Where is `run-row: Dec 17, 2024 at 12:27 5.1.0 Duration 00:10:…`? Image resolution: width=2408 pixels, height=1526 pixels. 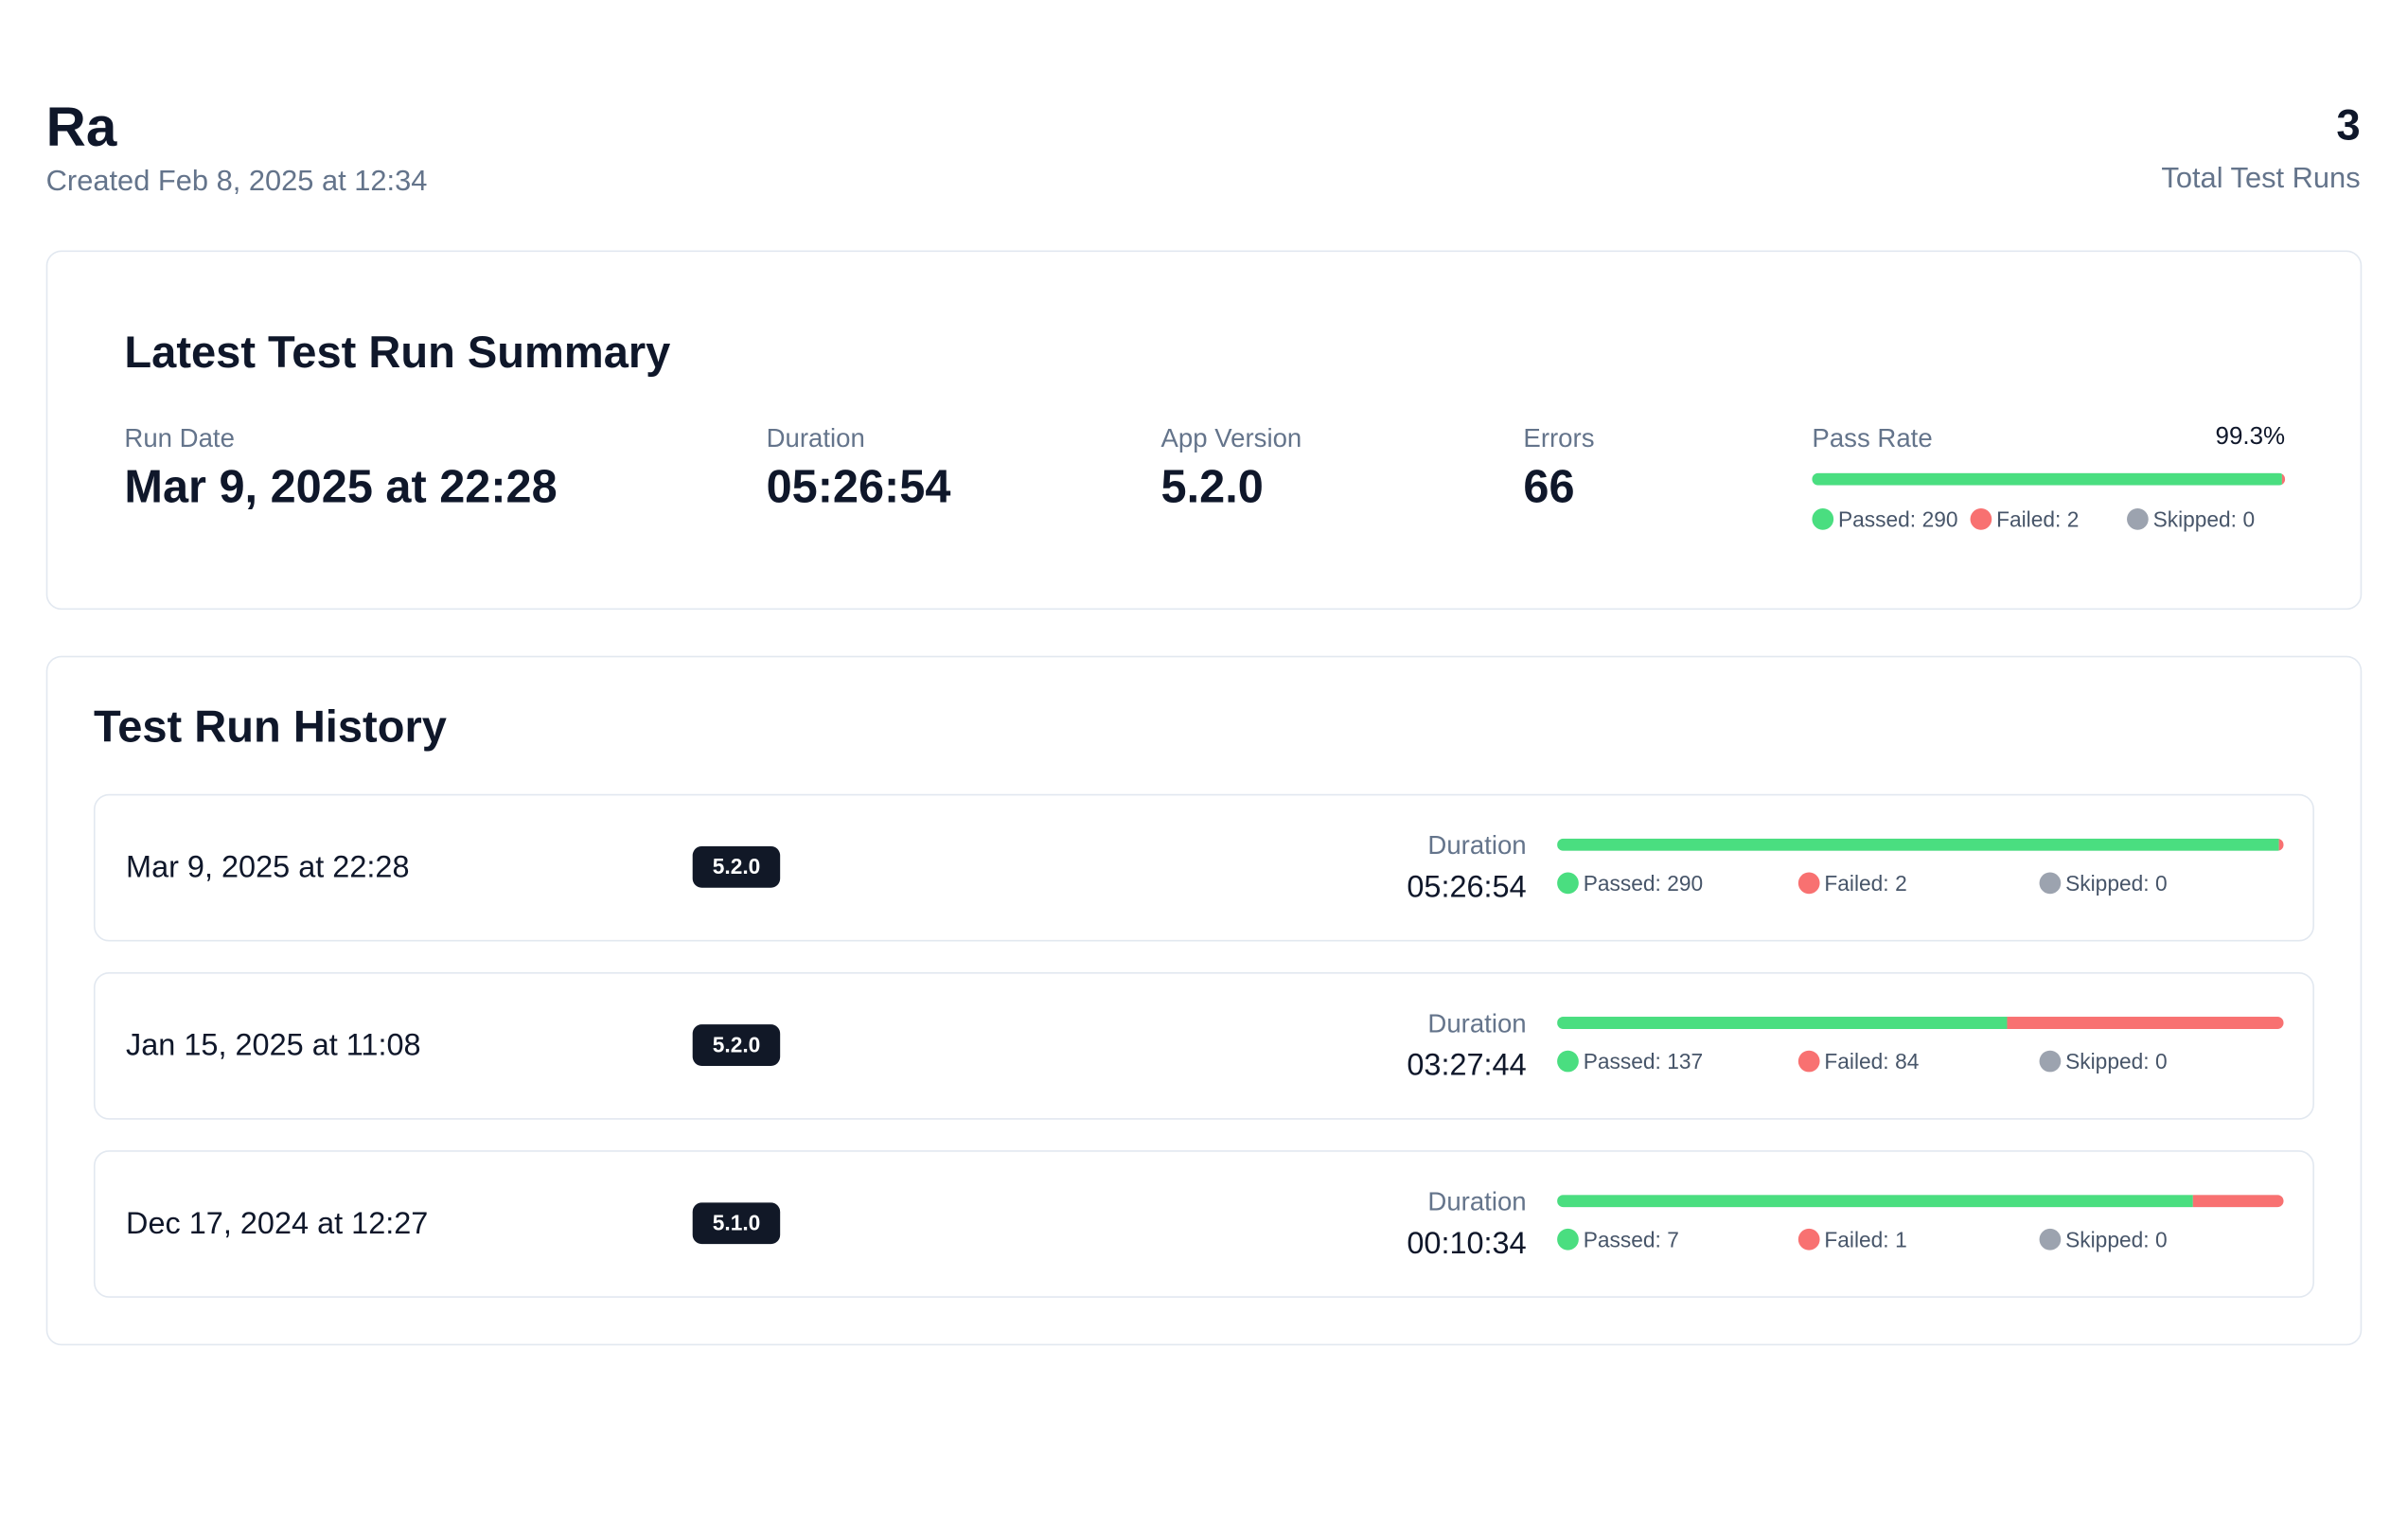
run-row: Dec 17, 2024 at 12:27 5.1.0 Duration 00:10:… is located at coordinates (1204, 1224).